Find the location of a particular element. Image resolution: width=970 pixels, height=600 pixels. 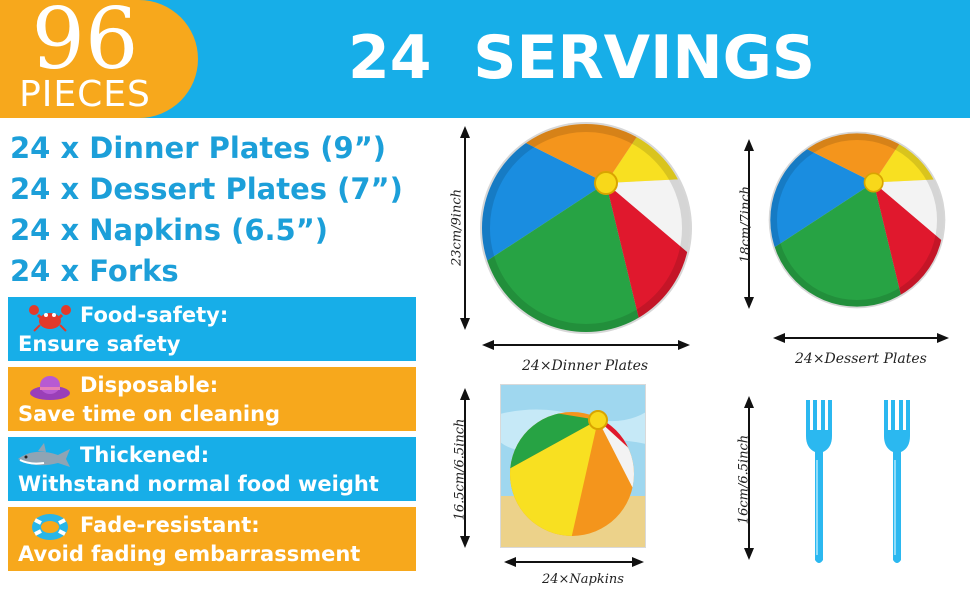

fork-panel: 16cm/6.5inch is located at coordinates (840, 494).